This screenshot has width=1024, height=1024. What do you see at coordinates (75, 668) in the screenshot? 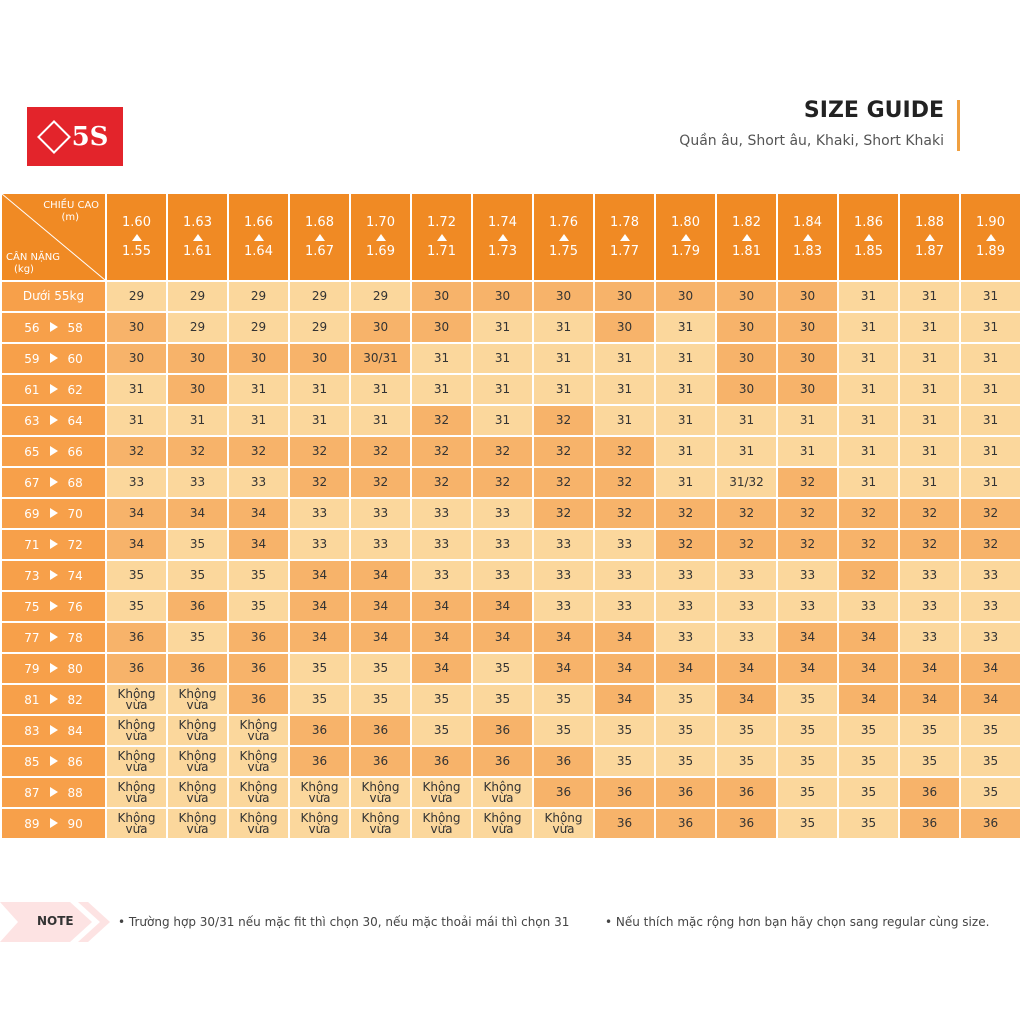
I see `weight-to: 80` at bounding box center [75, 668].